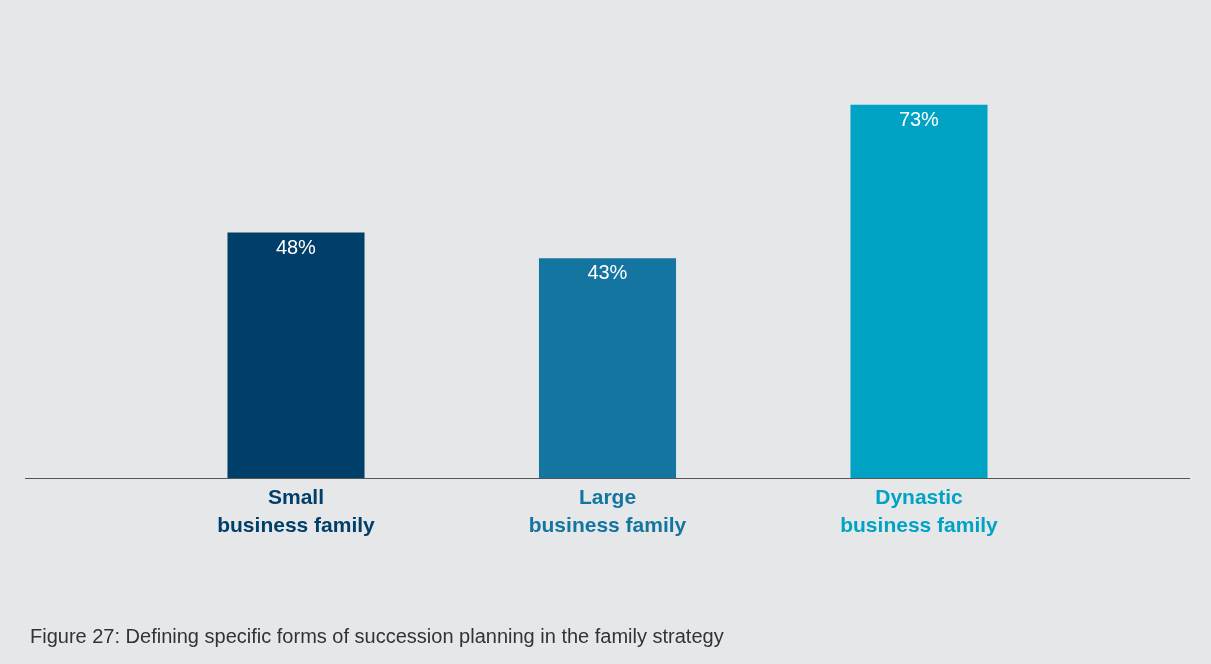 This screenshot has width=1211, height=664. What do you see at coordinates (377, 636) in the screenshot?
I see `caption: Figure 27: Defining specific forms of succession planning in the family strategy` at bounding box center [377, 636].